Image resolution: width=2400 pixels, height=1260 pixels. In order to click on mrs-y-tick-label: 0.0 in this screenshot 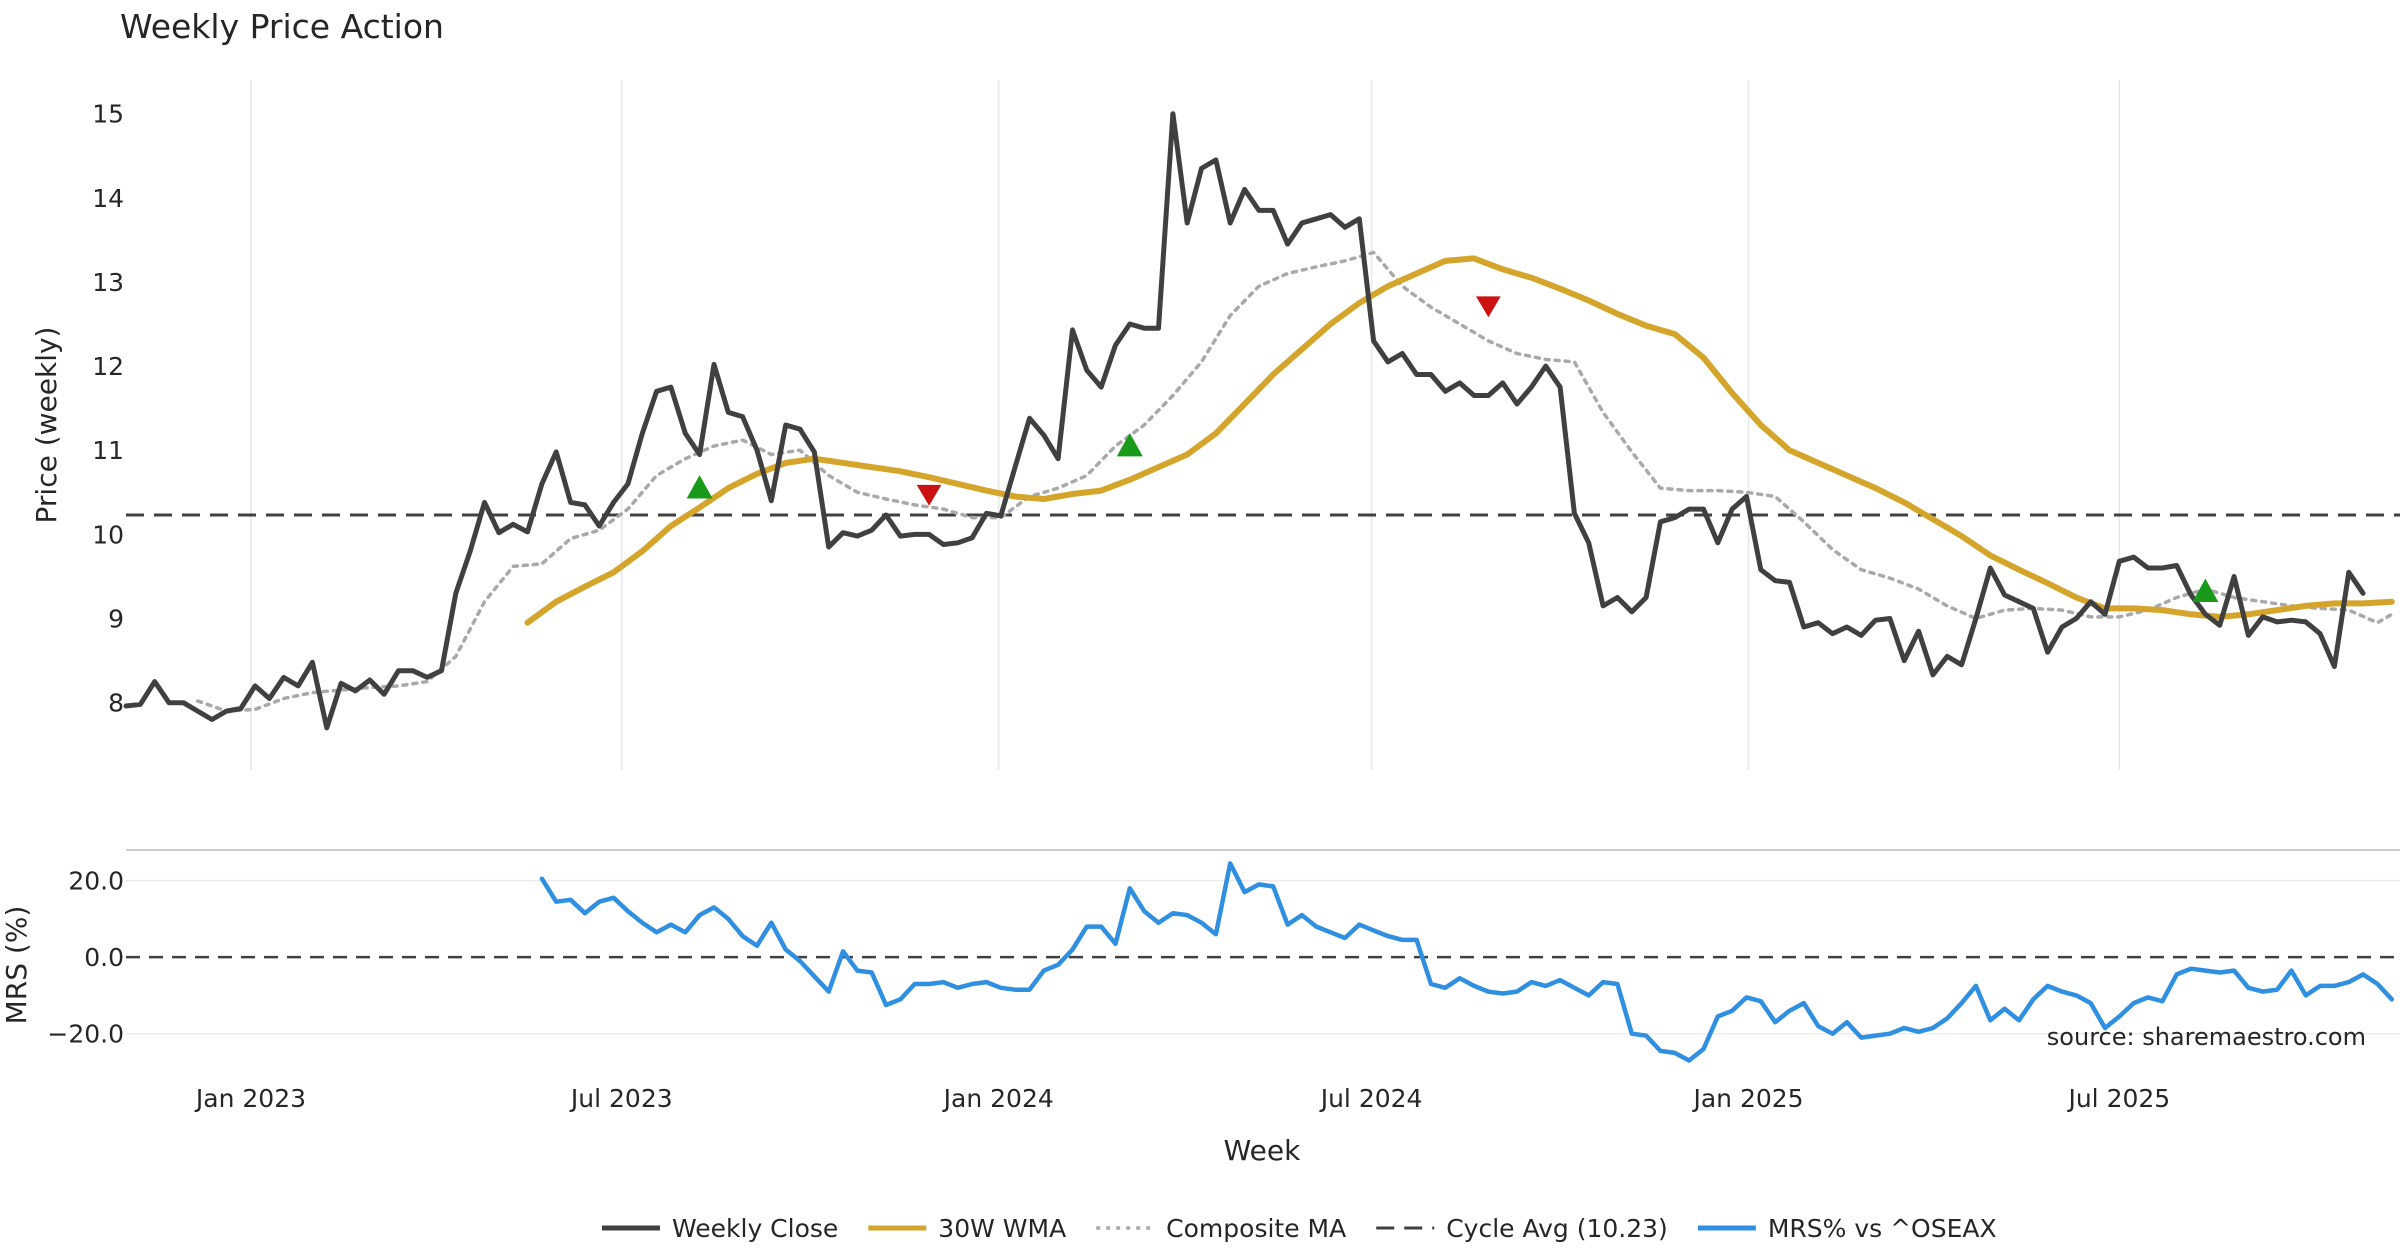, I will do `click(104, 957)`.